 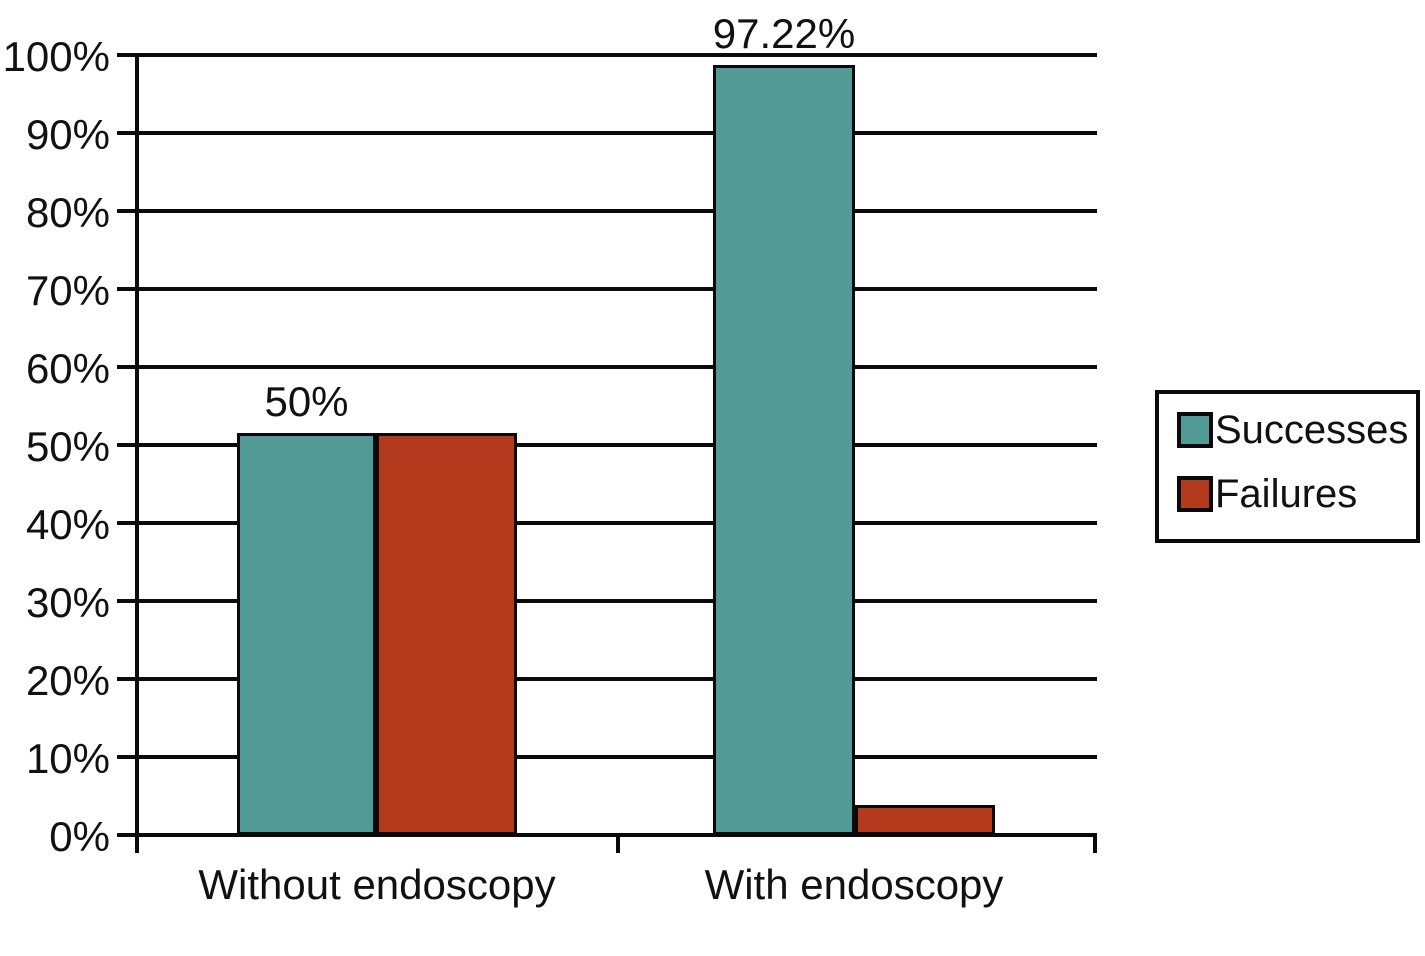 I want to click on legend: Successes Failures, so click(x=1287, y=466).